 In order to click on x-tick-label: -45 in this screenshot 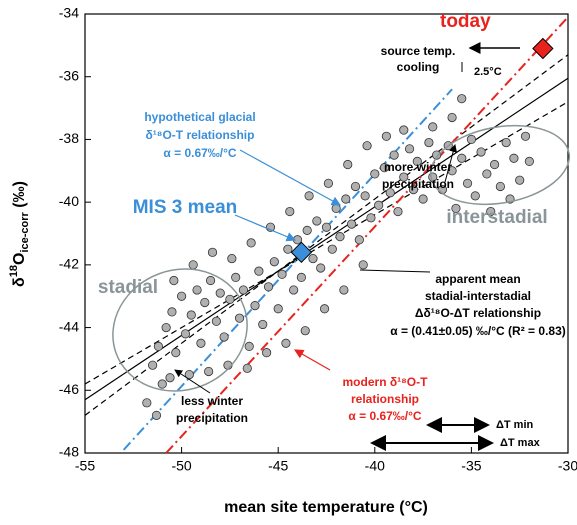, I will do `click(278, 466)`.